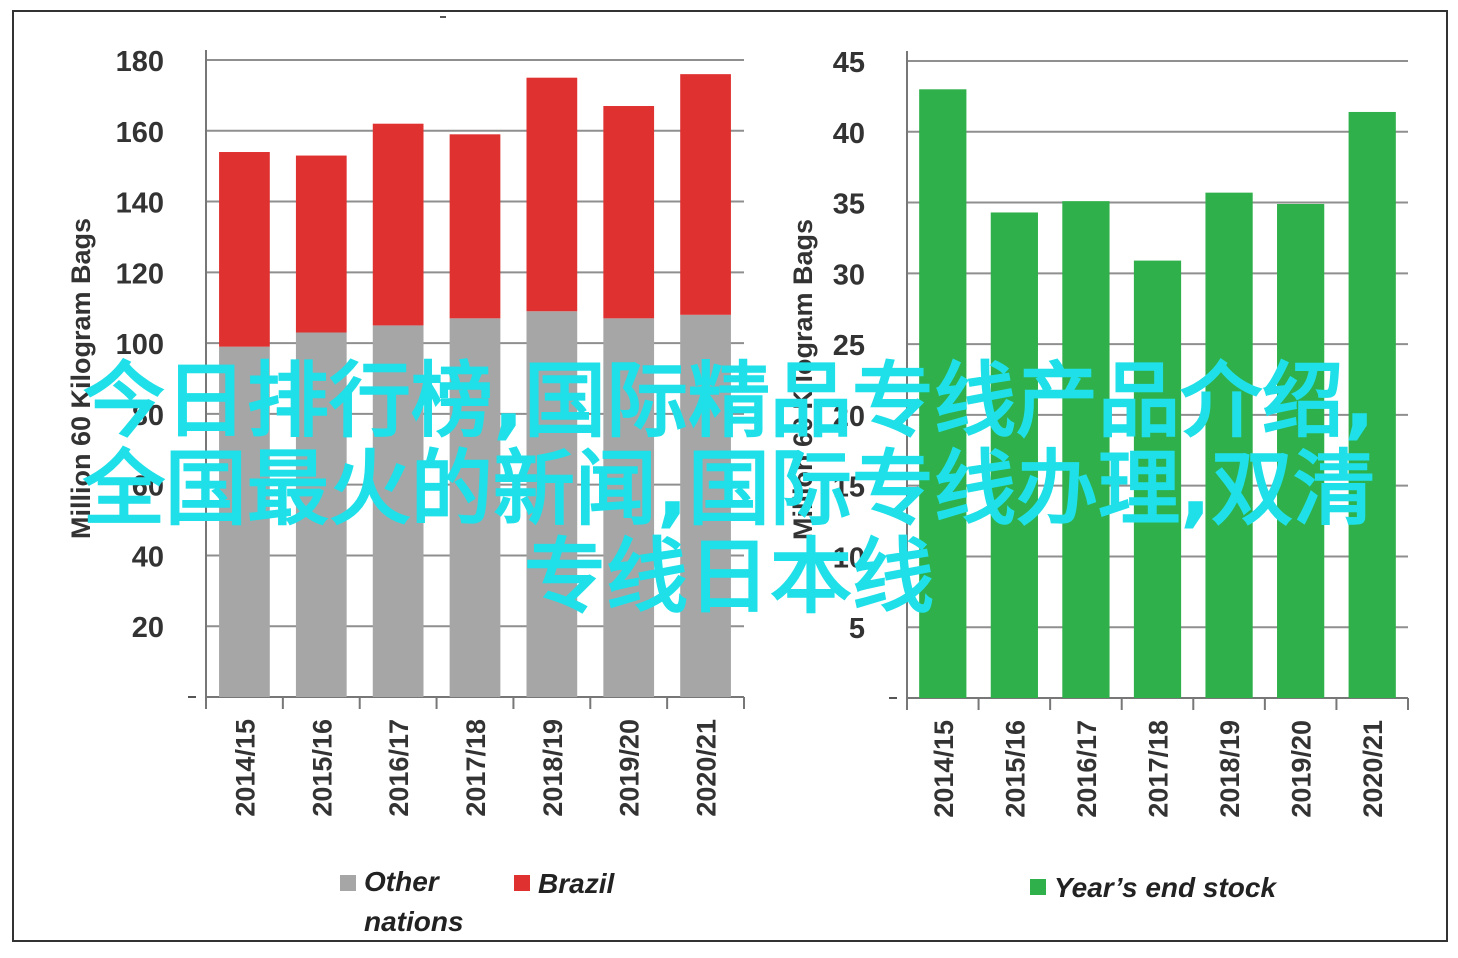 The width and height of the screenshot is (1458, 958). Describe the element at coordinates (414, 901) in the screenshot. I see `legend-label-other-nations: Other nations` at that location.